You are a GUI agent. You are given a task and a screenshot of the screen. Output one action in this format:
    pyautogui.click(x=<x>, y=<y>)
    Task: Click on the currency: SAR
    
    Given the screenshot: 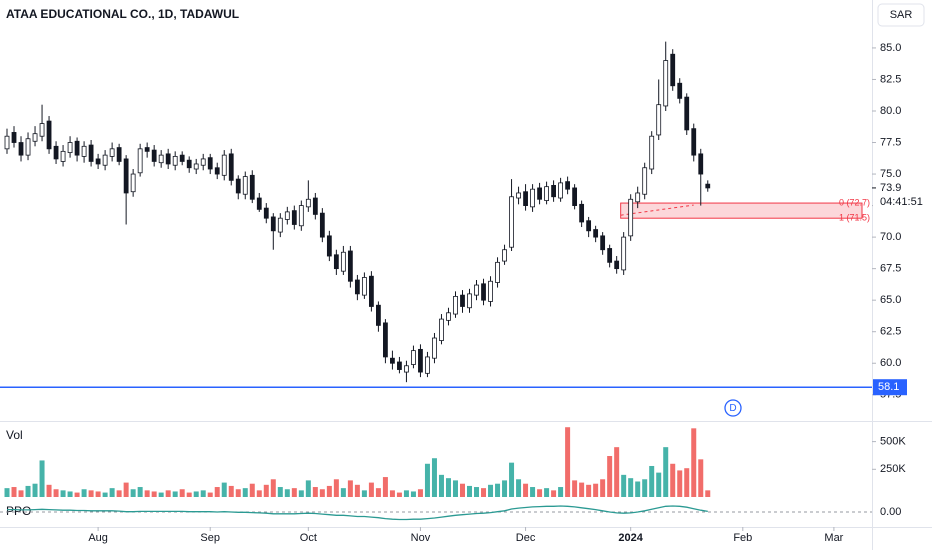 What is the action you would take?
    pyautogui.click(x=901, y=15)
    